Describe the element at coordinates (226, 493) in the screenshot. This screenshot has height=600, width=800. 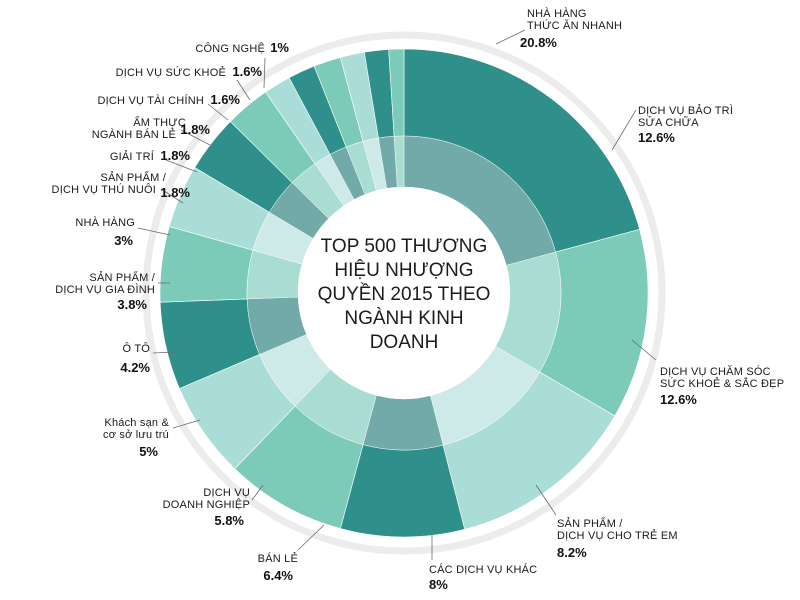
I see `slice-label-name-6-0: DỊCH VỤ` at that location.